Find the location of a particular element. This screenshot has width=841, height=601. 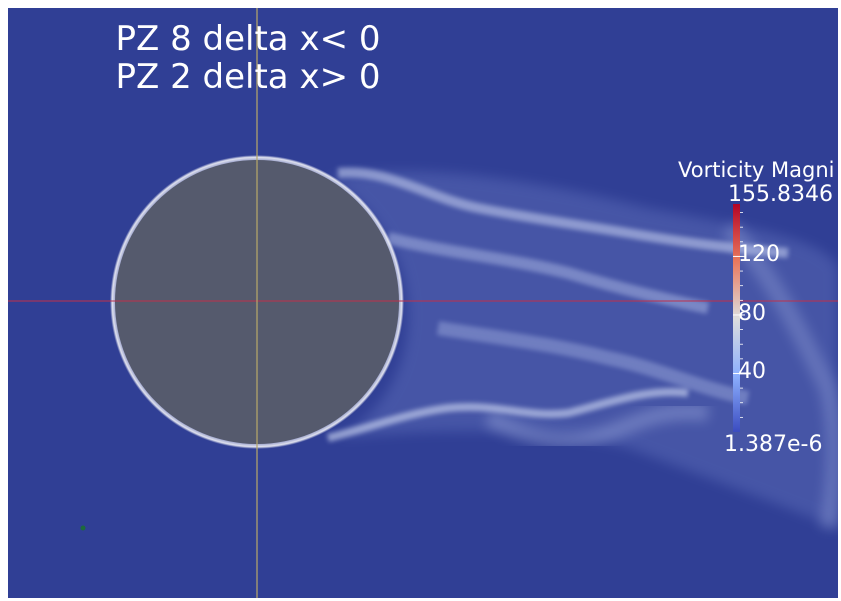

wake-upper-streak is located at coordinates (548, 273).